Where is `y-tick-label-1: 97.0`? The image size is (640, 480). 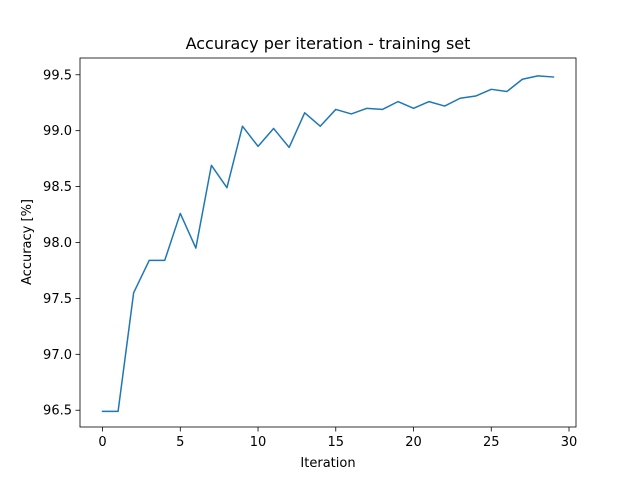 y-tick-label-1: 97.0 is located at coordinates (57, 355).